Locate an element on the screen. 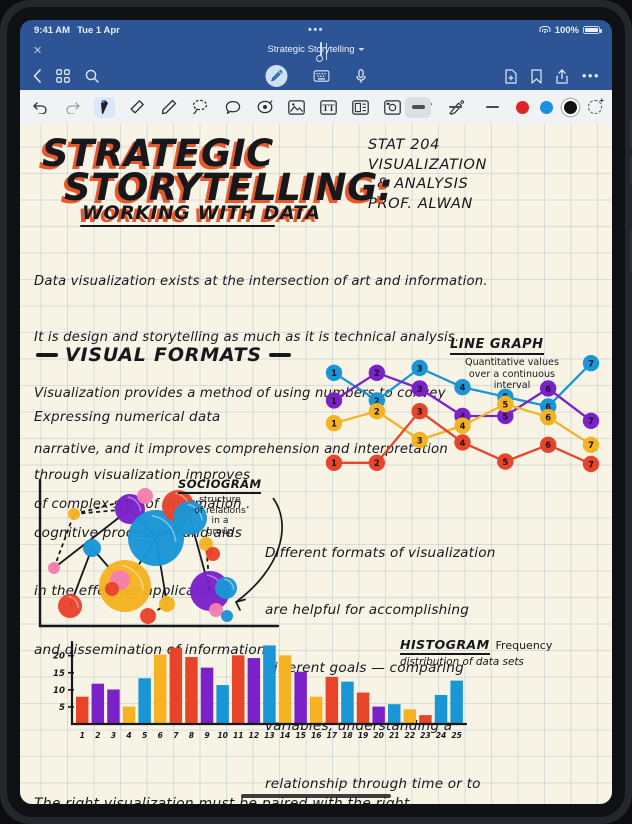  nav-left-group is located at coordinates (66, 76).